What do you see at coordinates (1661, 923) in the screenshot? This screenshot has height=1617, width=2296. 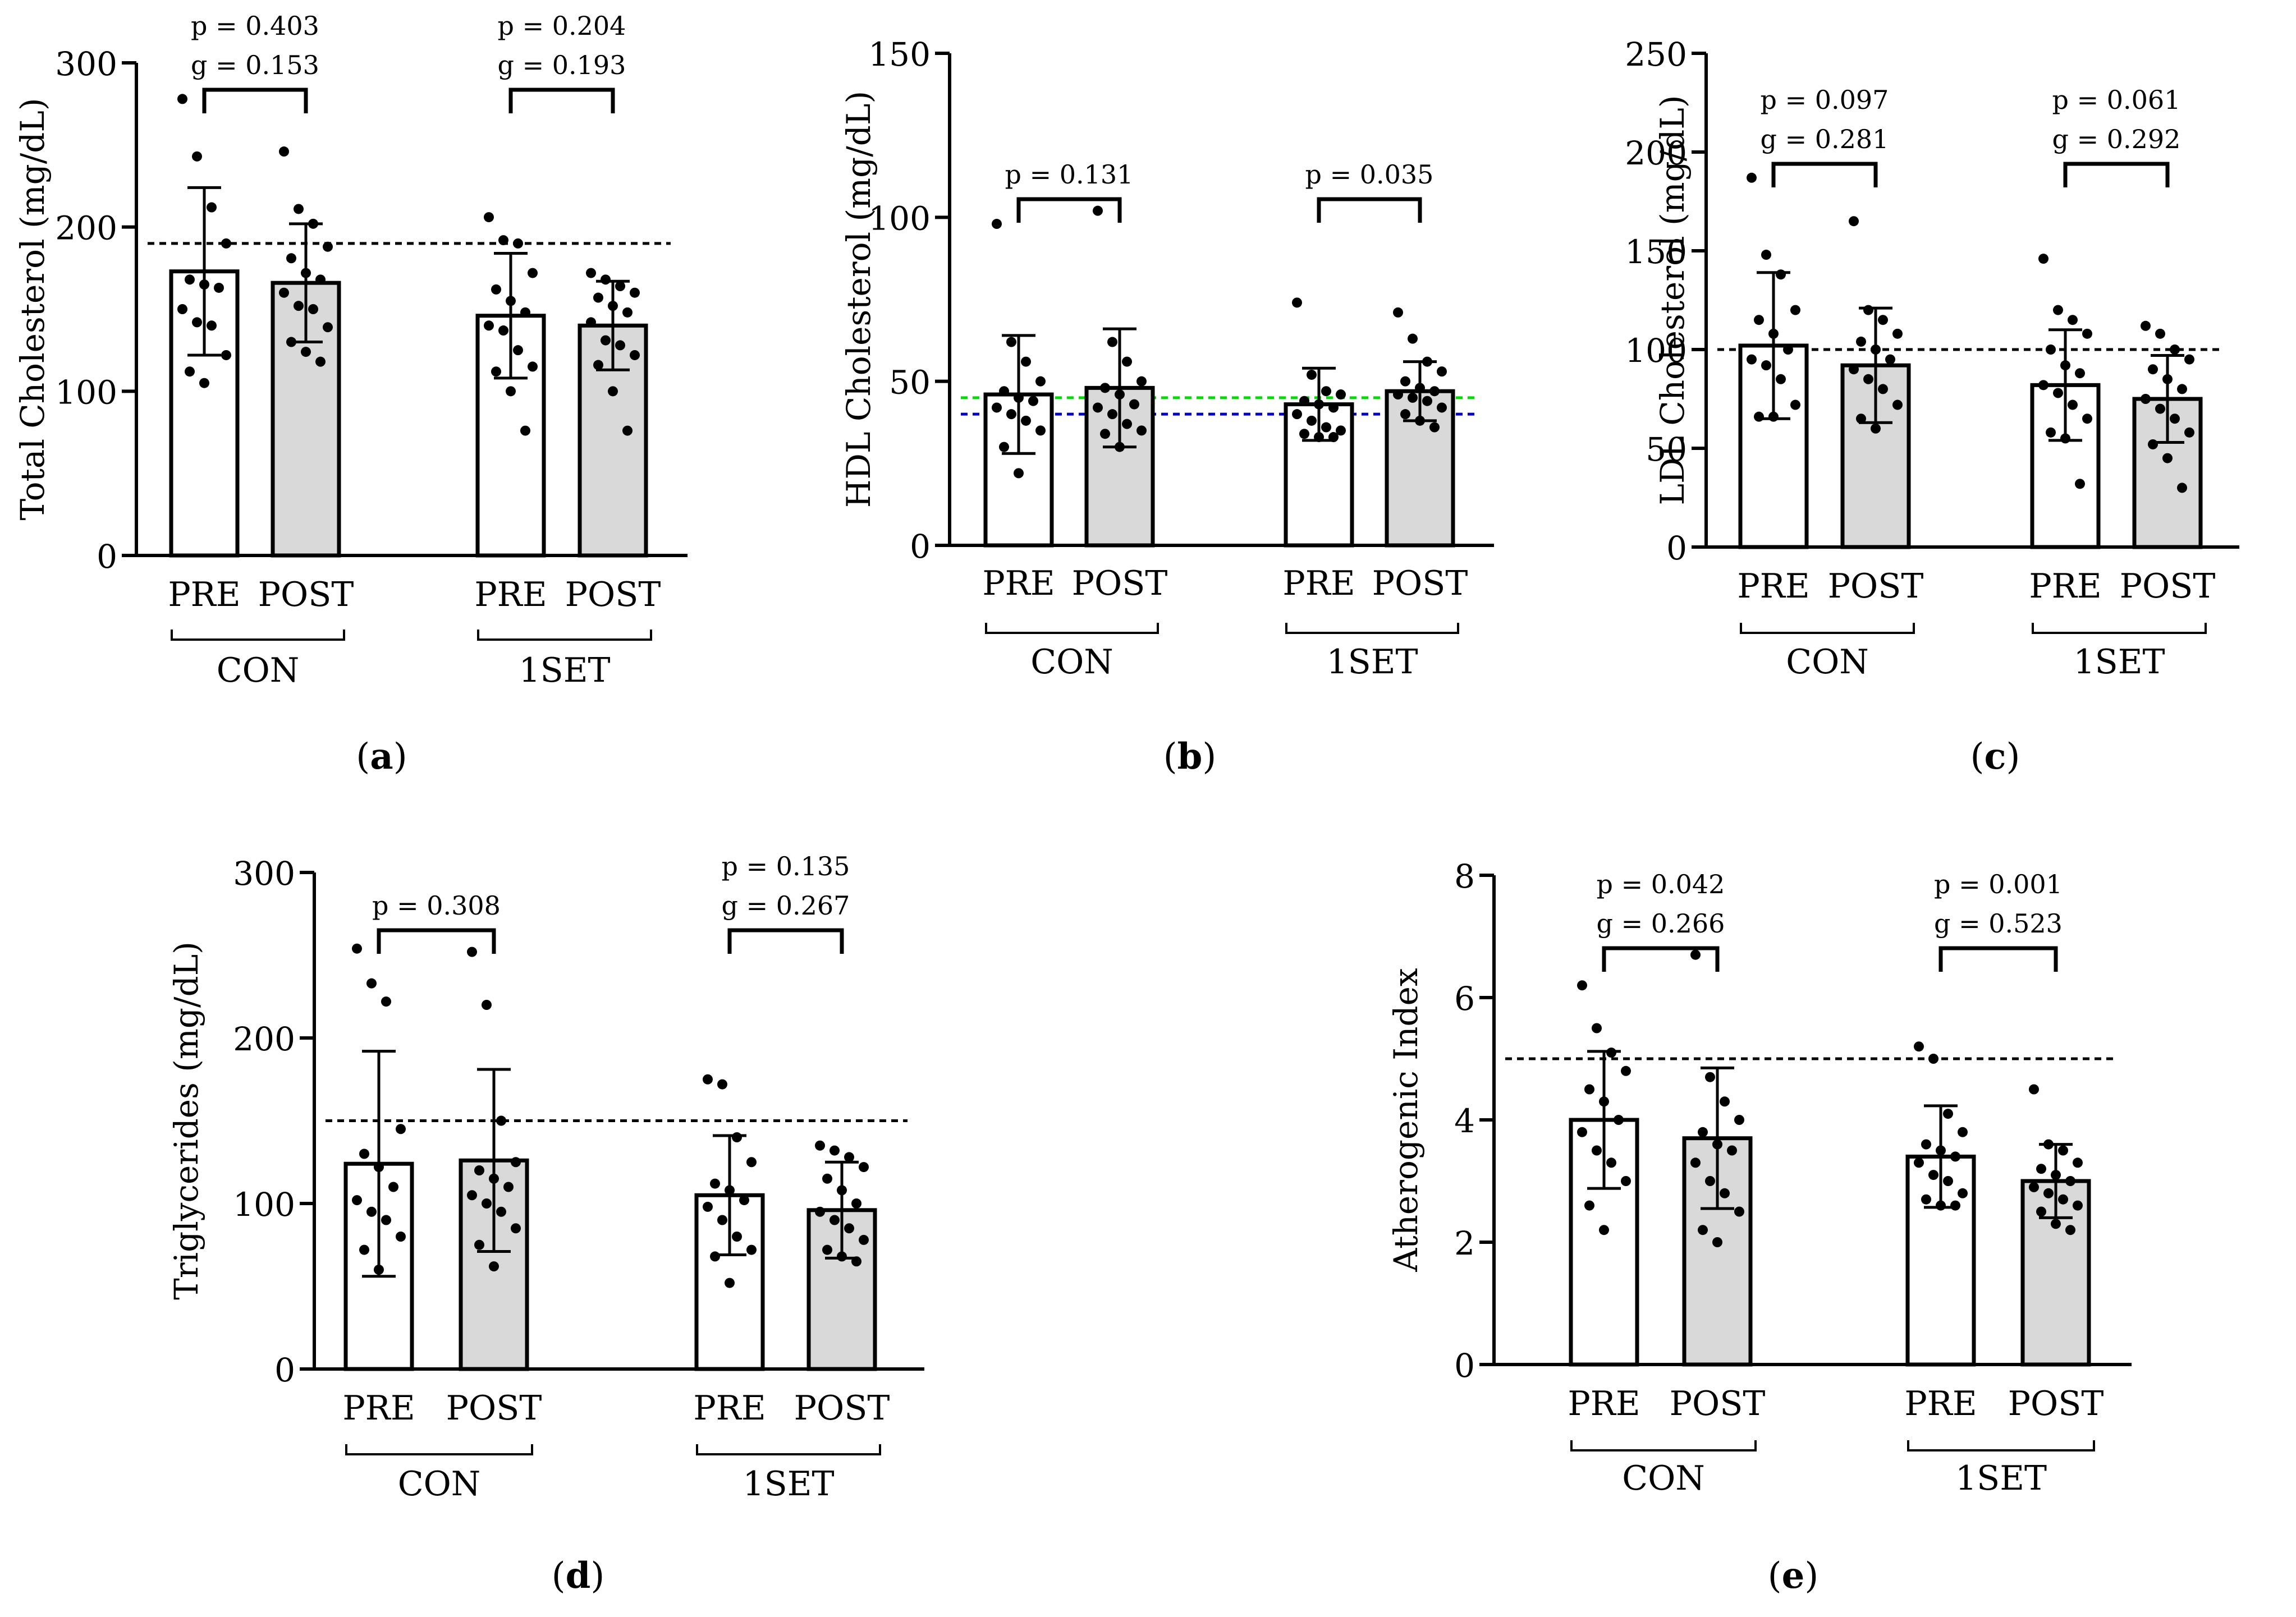 I see `significance-text: g = 0.266` at bounding box center [1661, 923].